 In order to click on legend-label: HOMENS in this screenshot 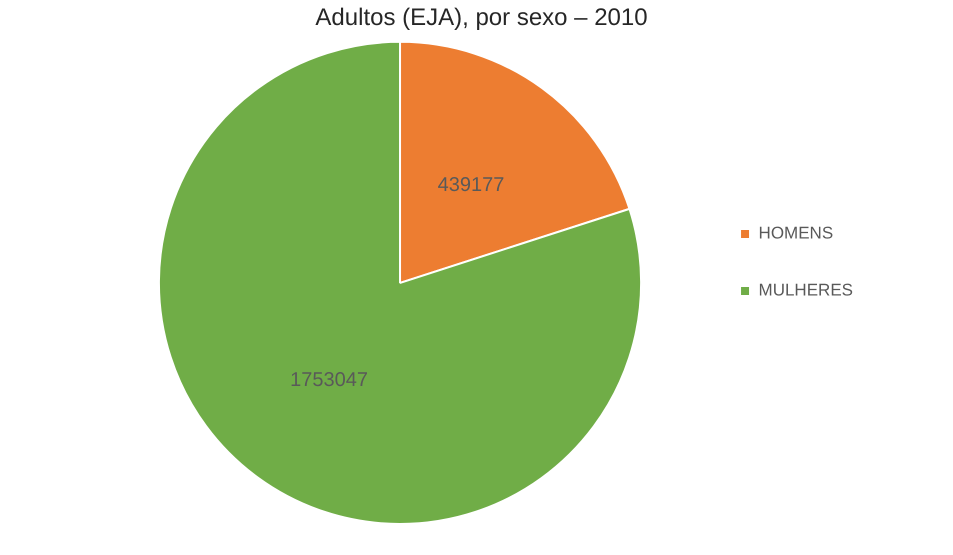, I will do `click(796, 233)`.